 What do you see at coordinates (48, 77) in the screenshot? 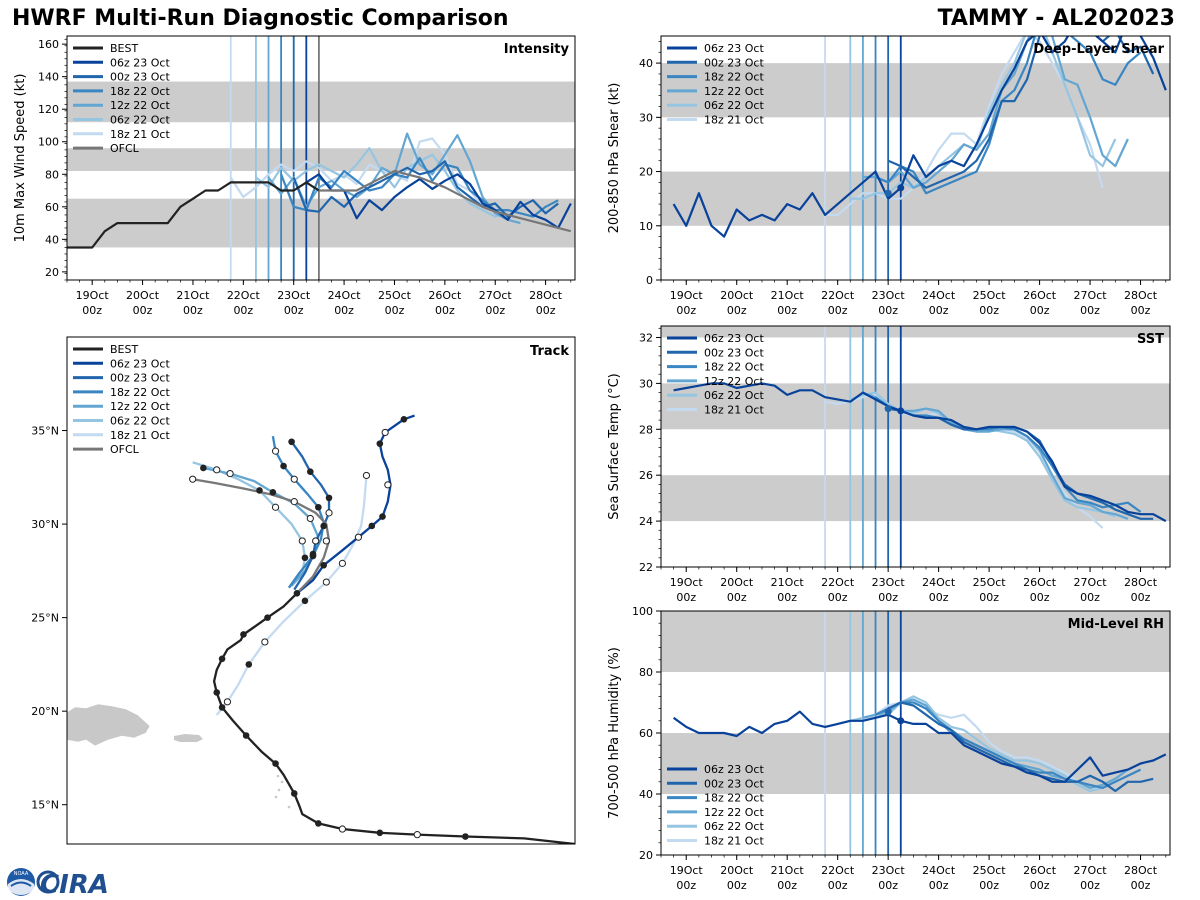
I see `intensity-ytick-label-140: 140` at bounding box center [48, 77].